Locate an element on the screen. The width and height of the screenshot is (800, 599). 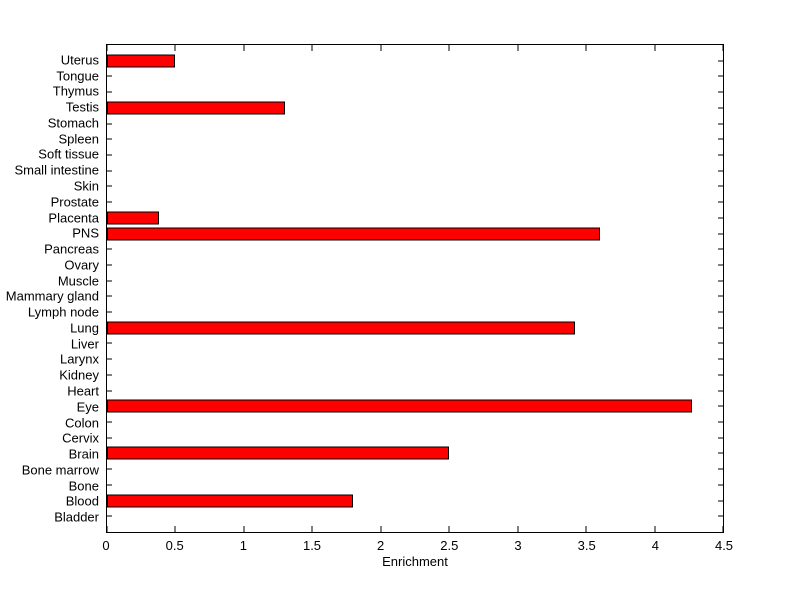
y-tick-left-kidney is located at coordinates (109, 375).